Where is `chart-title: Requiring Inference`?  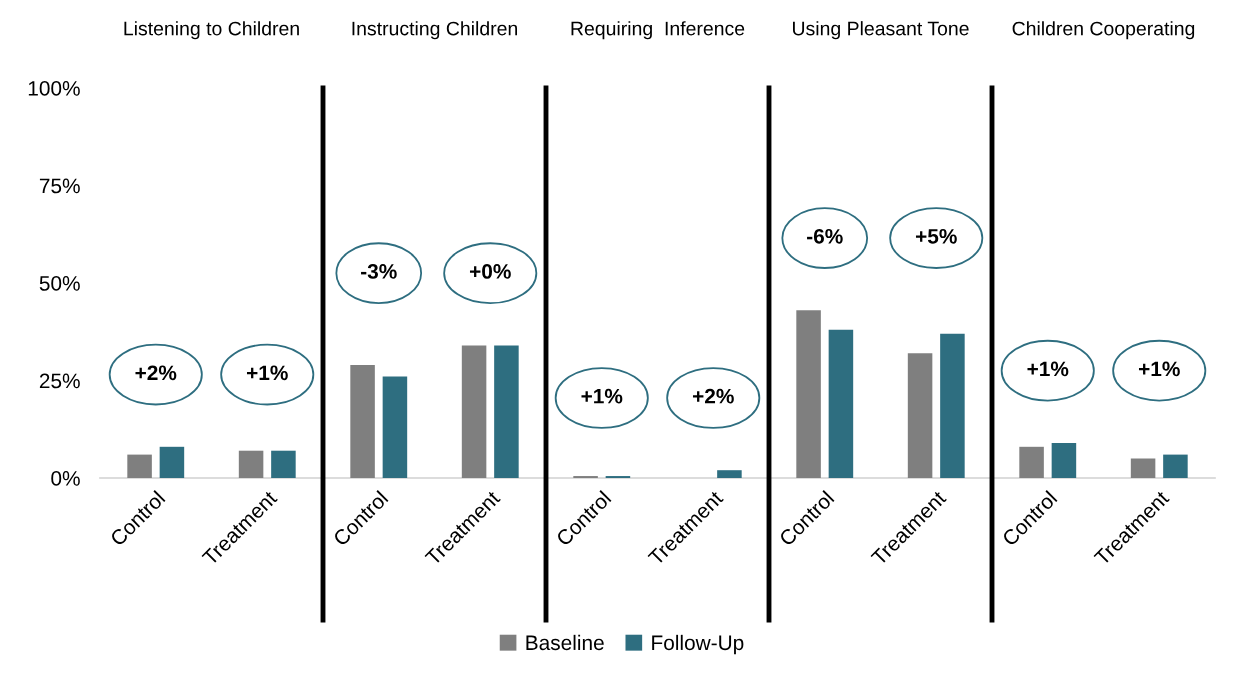 chart-title: Requiring Inference is located at coordinates (658, 30).